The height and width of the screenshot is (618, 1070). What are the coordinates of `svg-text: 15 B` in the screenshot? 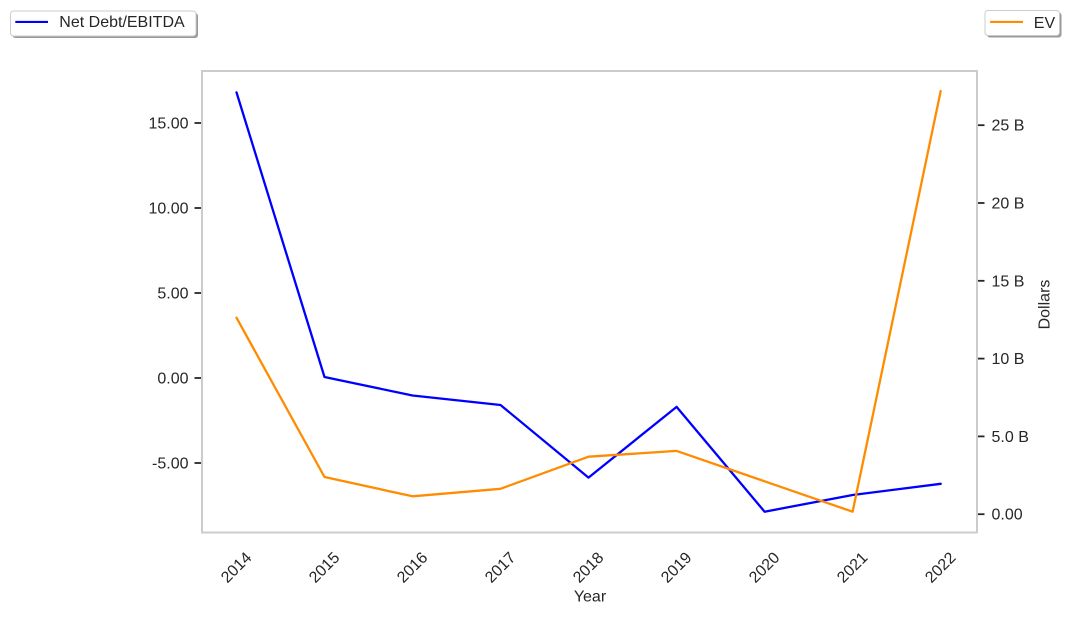 It's located at (1008, 281).